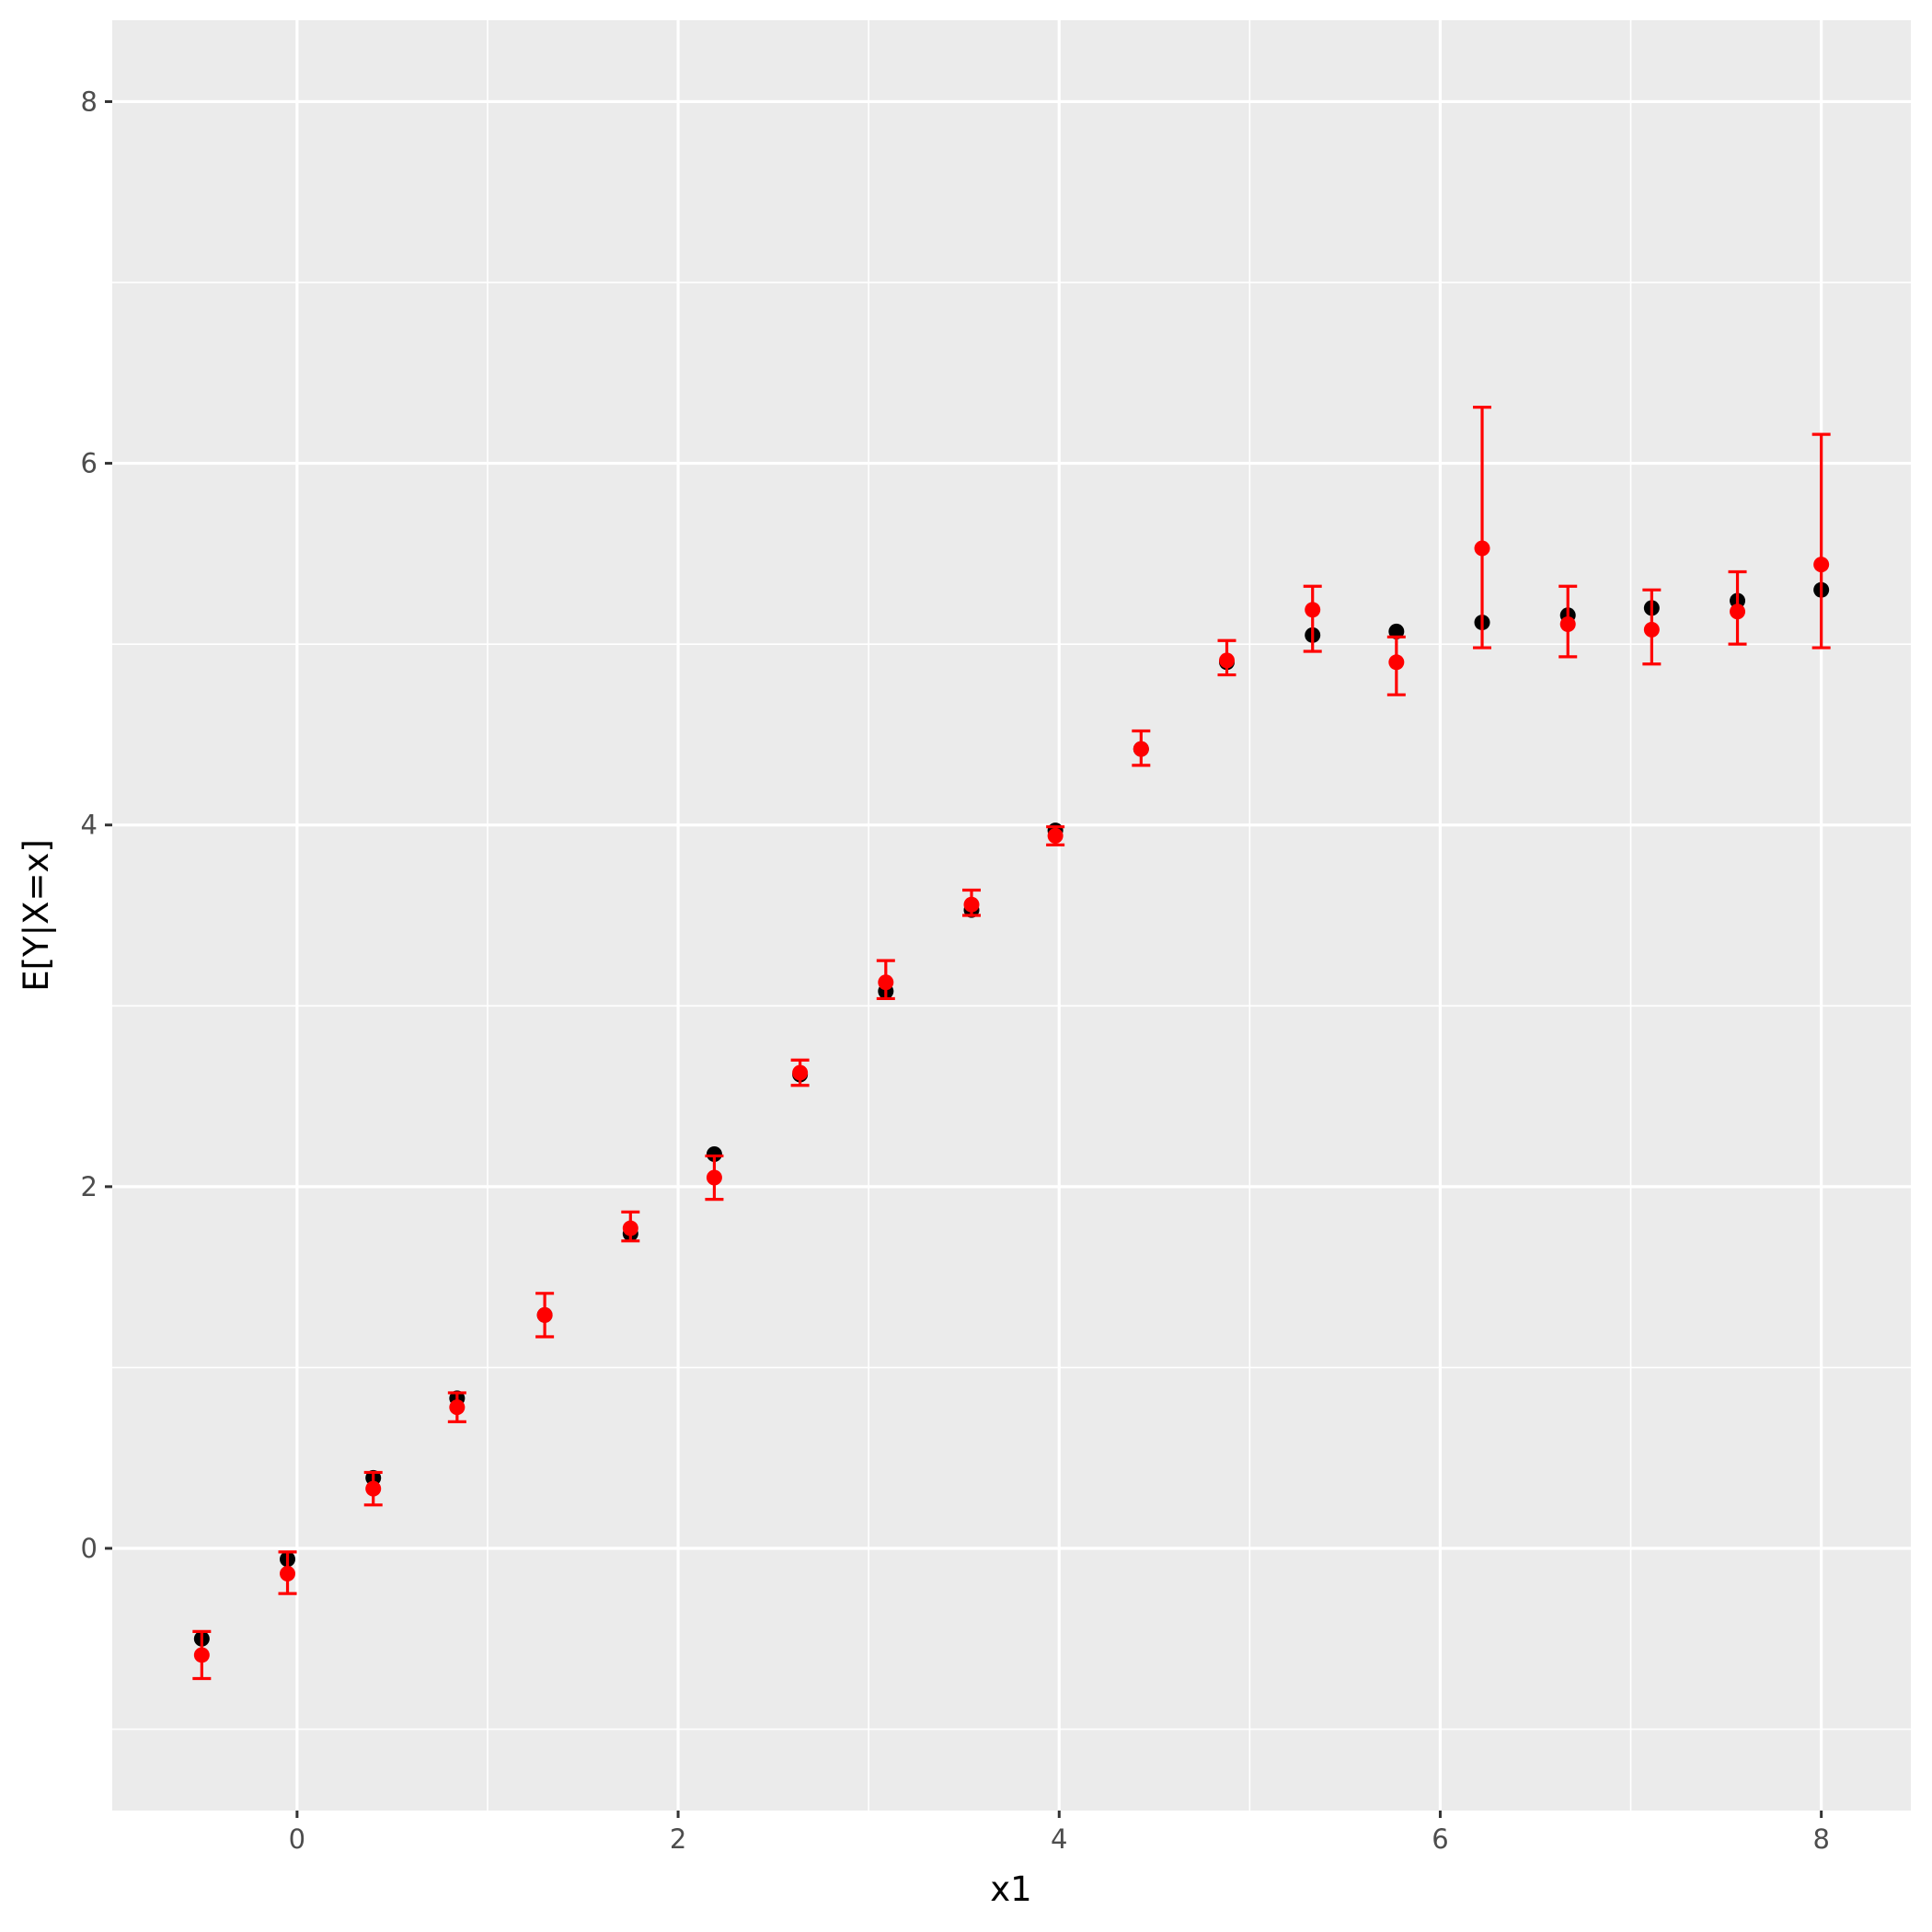 This screenshot has height=1932, width=1932. What do you see at coordinates (678, 1839) in the screenshot?
I see `x-tick-label: 2` at bounding box center [678, 1839].